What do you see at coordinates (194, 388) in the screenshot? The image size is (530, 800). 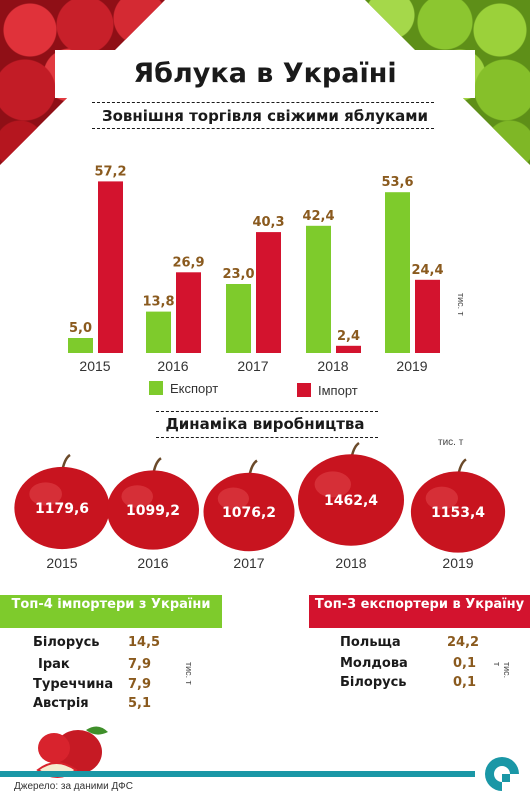 I see `legend-export-label: Експорт` at bounding box center [194, 388].